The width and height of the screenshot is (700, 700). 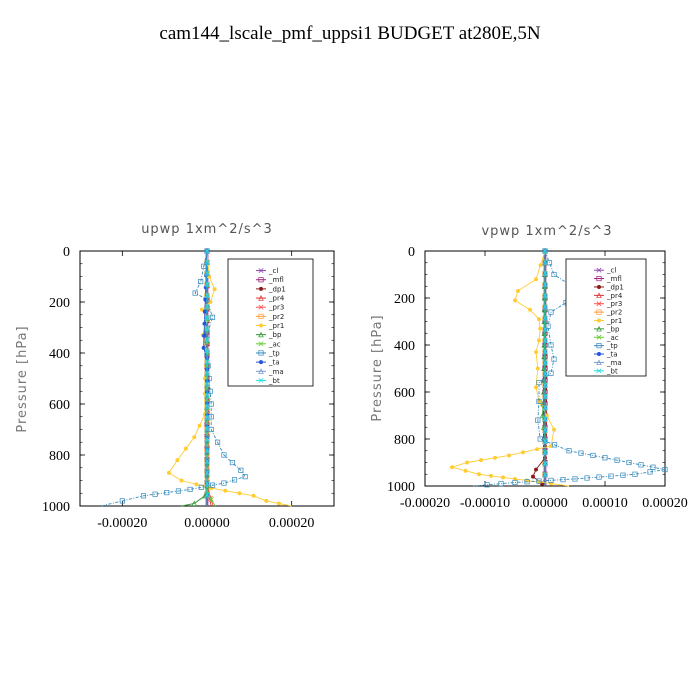 I want to click on y-tick-label: 400, so click(x=404, y=346).